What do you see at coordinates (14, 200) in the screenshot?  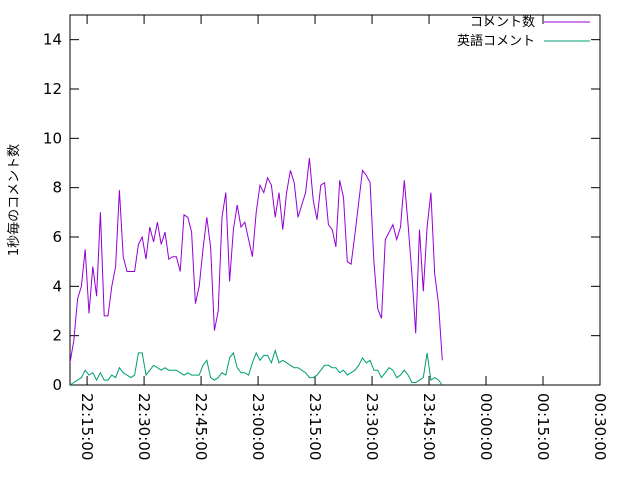 I see `y-axis-label: 1秒毎のコメント数` at bounding box center [14, 200].